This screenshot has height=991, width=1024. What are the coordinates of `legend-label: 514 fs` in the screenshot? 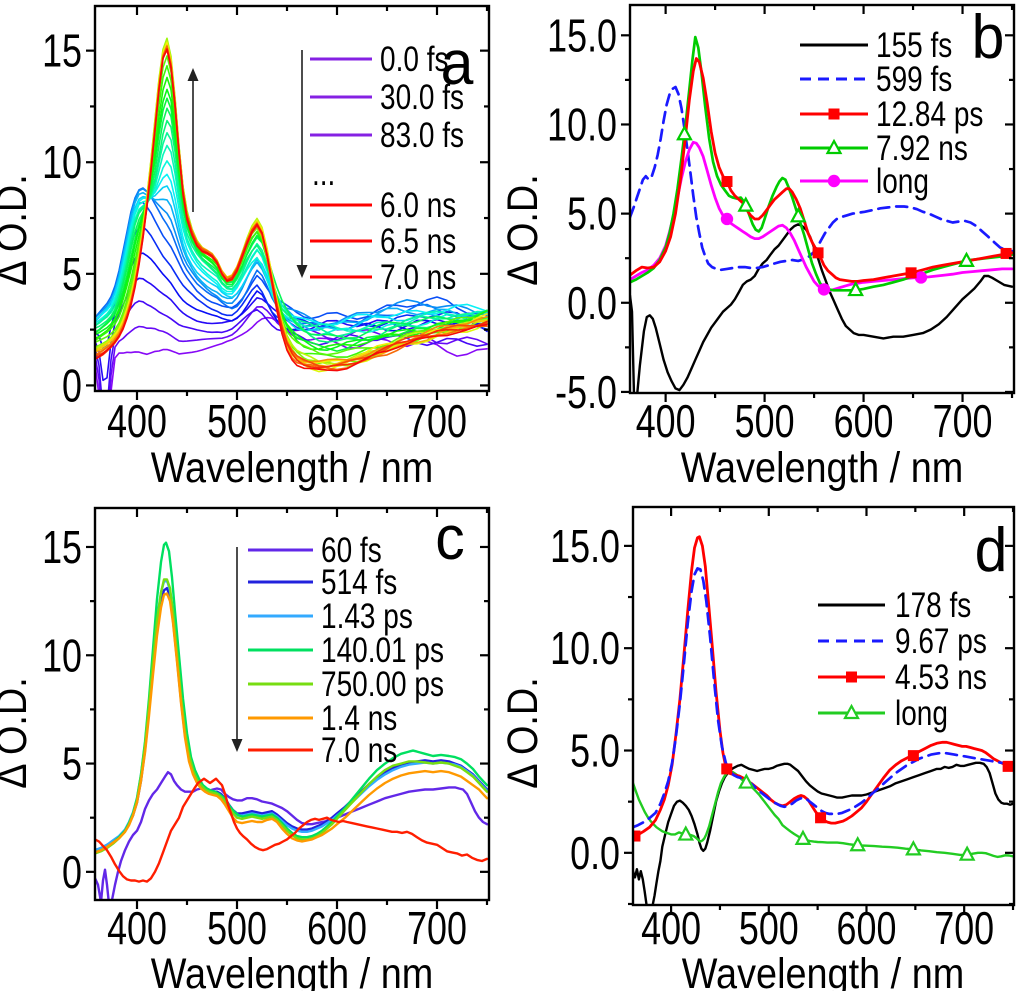 It's located at (359, 582).